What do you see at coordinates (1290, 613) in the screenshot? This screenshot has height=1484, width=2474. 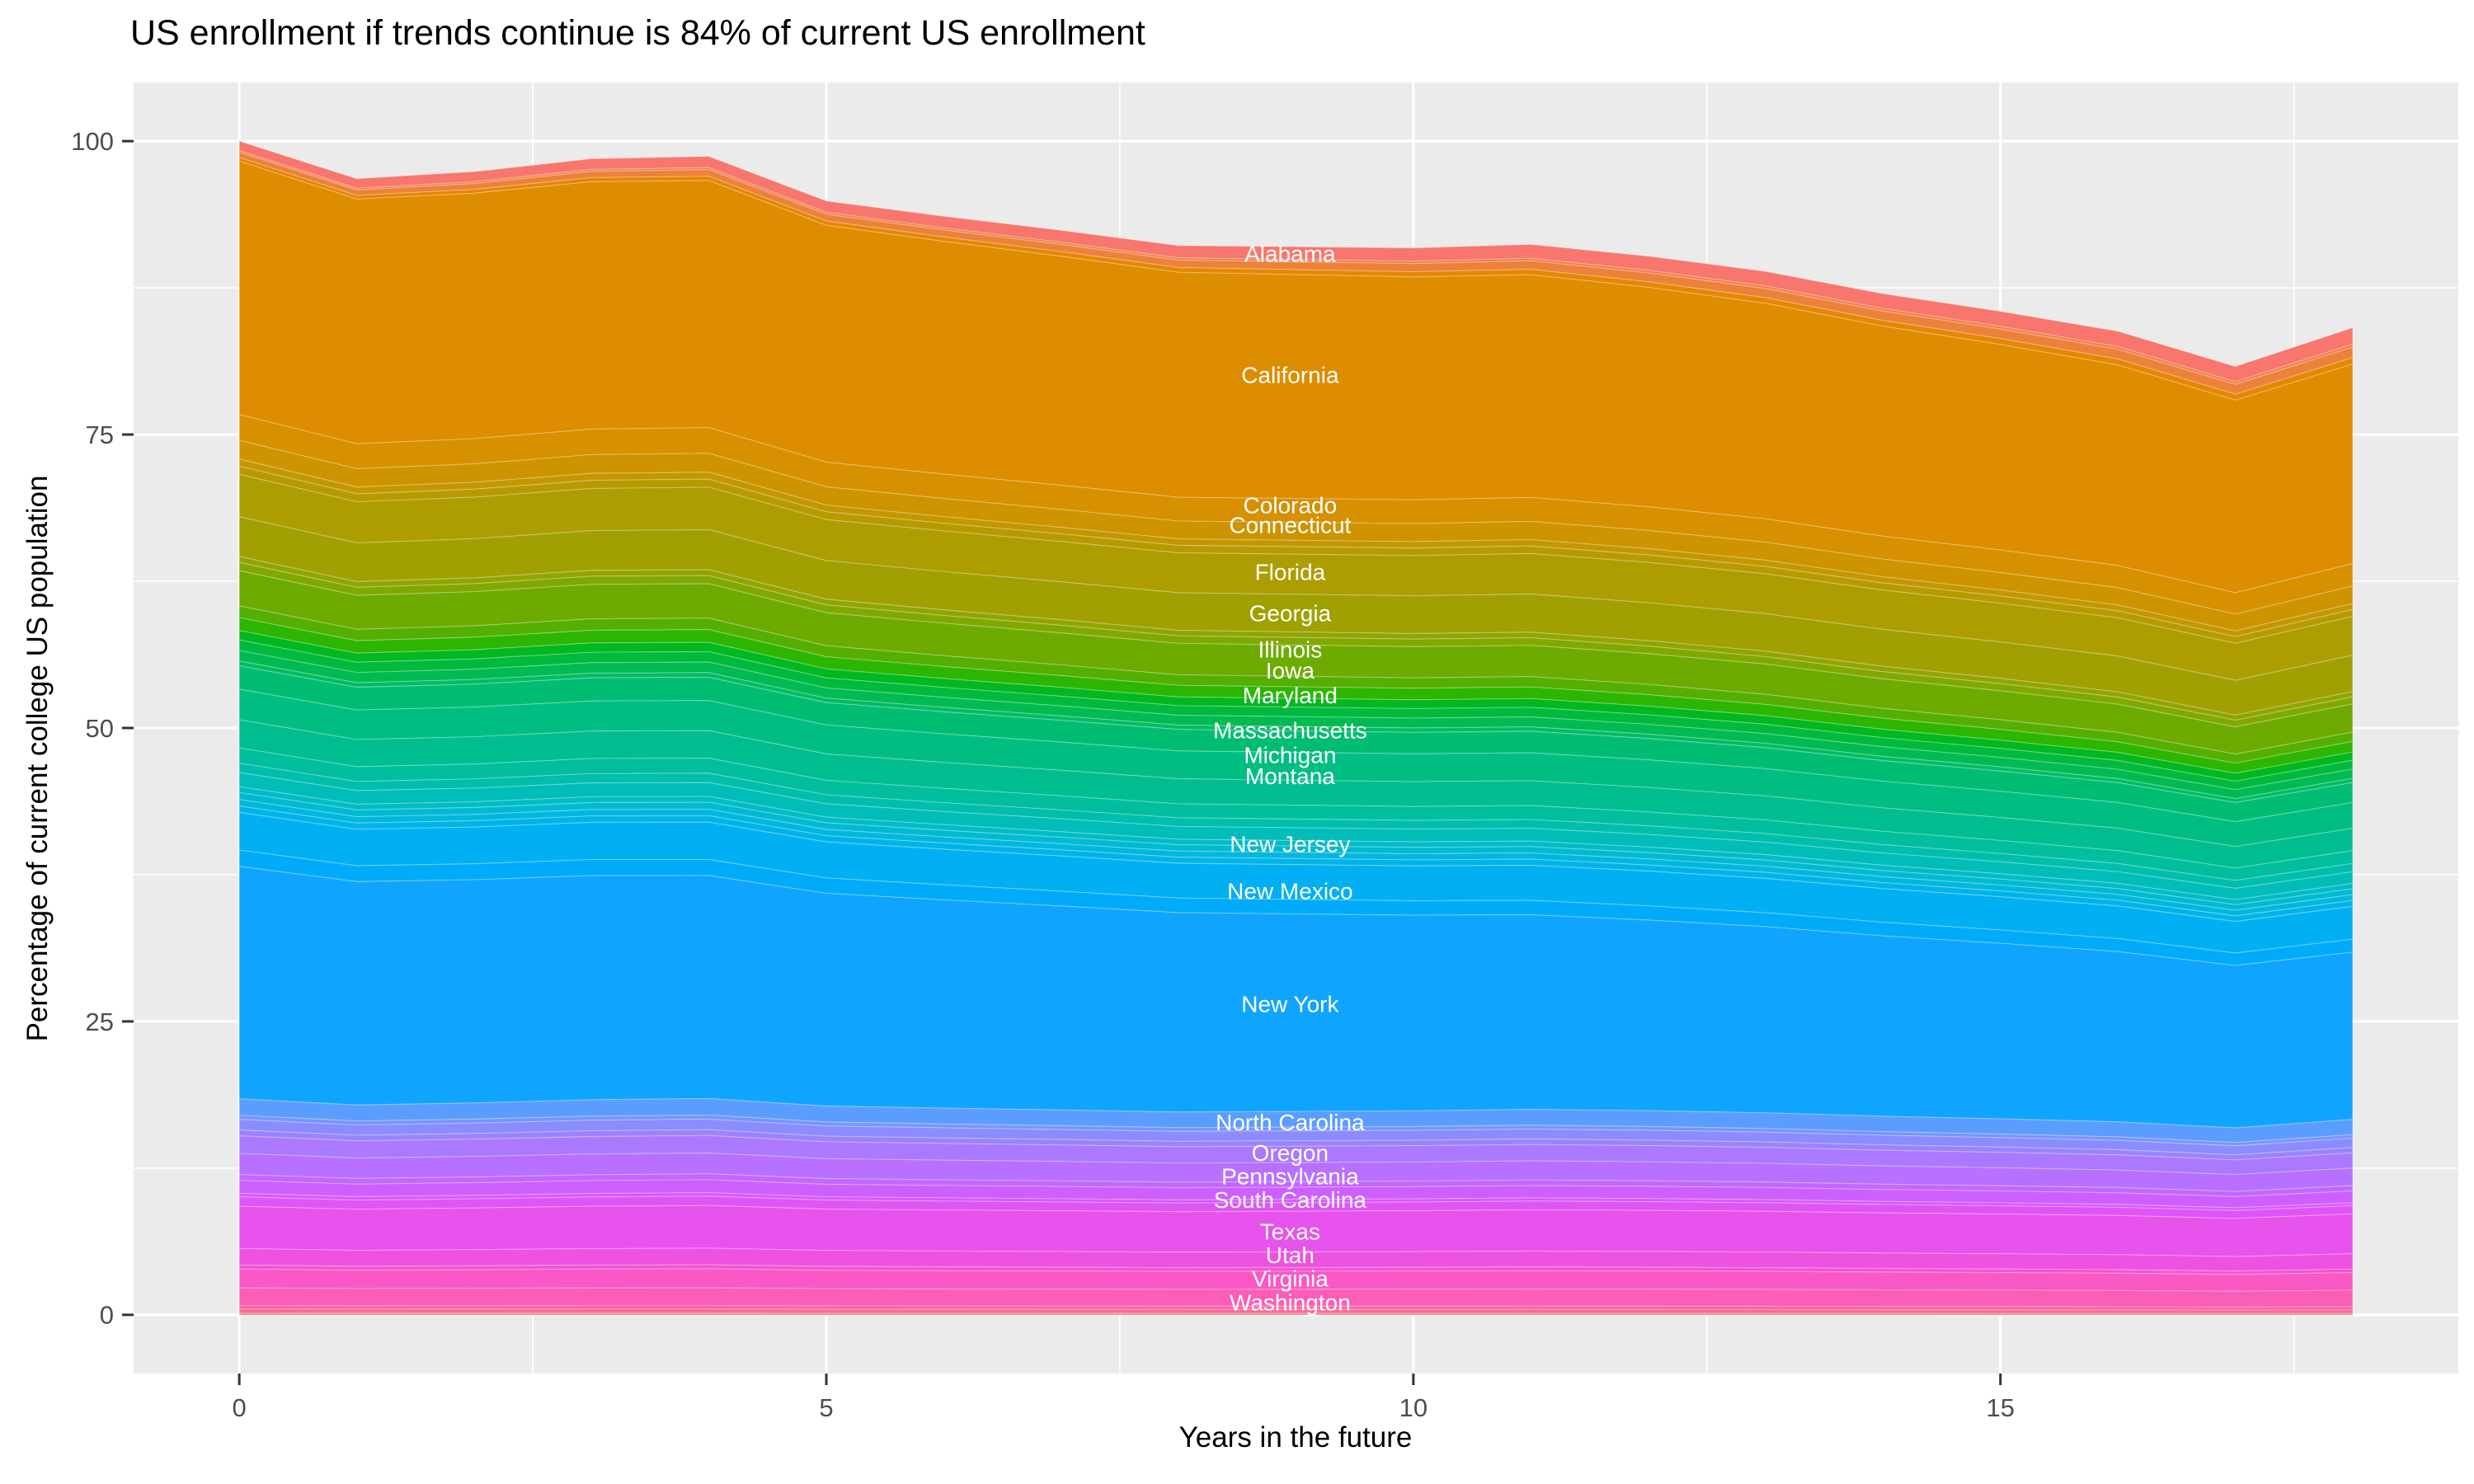 I see `state-label-georgia: Georgia` at bounding box center [1290, 613].